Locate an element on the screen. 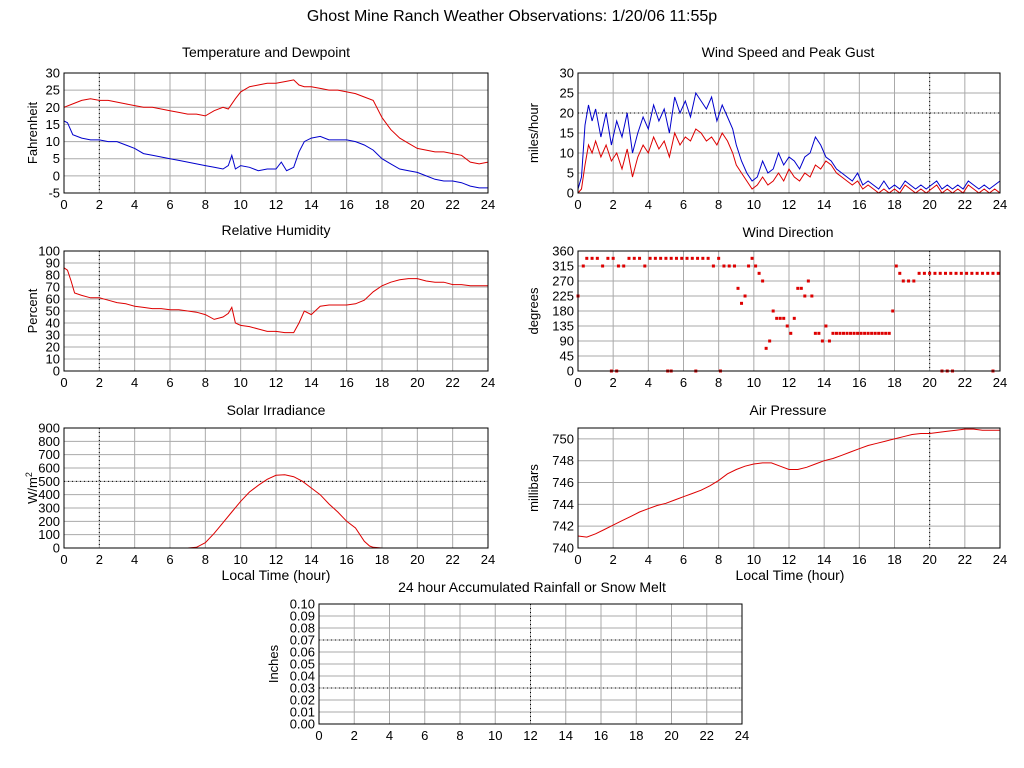 This screenshot has width=1024, height=768. chart-title: Wind Speed and Peak Gust is located at coordinates (788, 52).